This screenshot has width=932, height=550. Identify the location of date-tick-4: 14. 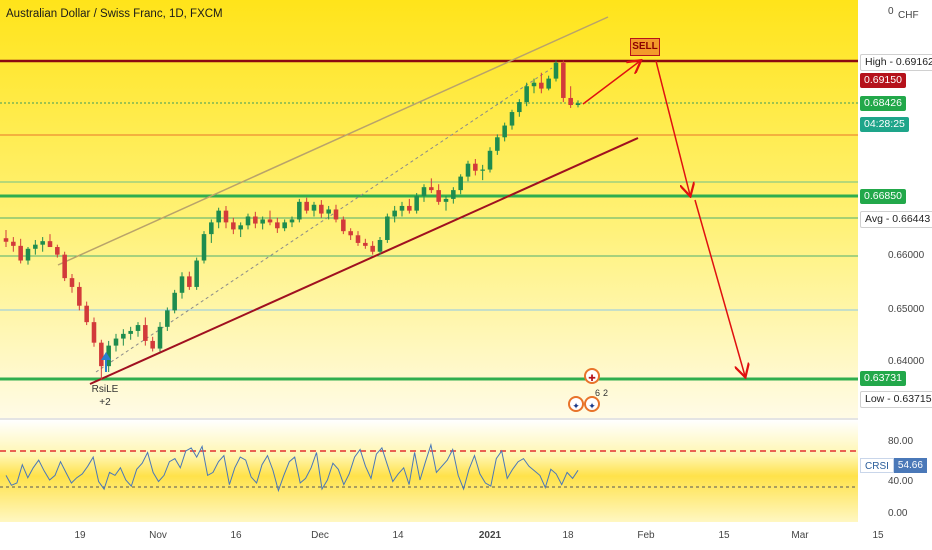
(398, 535).